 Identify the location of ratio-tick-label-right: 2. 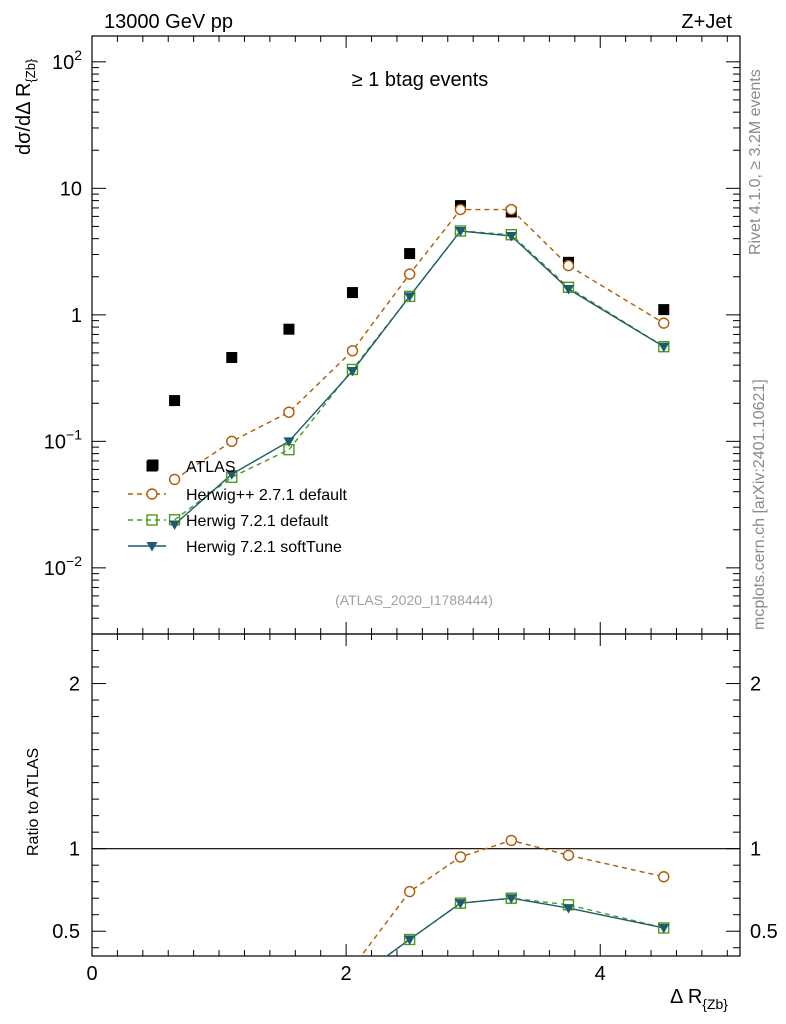
(755, 685).